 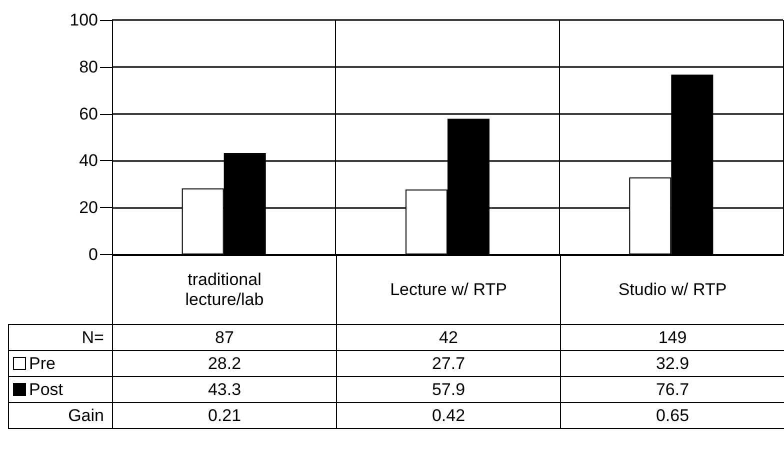 What do you see at coordinates (448, 290) in the screenshot?
I see `x-tick-label: Lecture w/ RTP` at bounding box center [448, 290].